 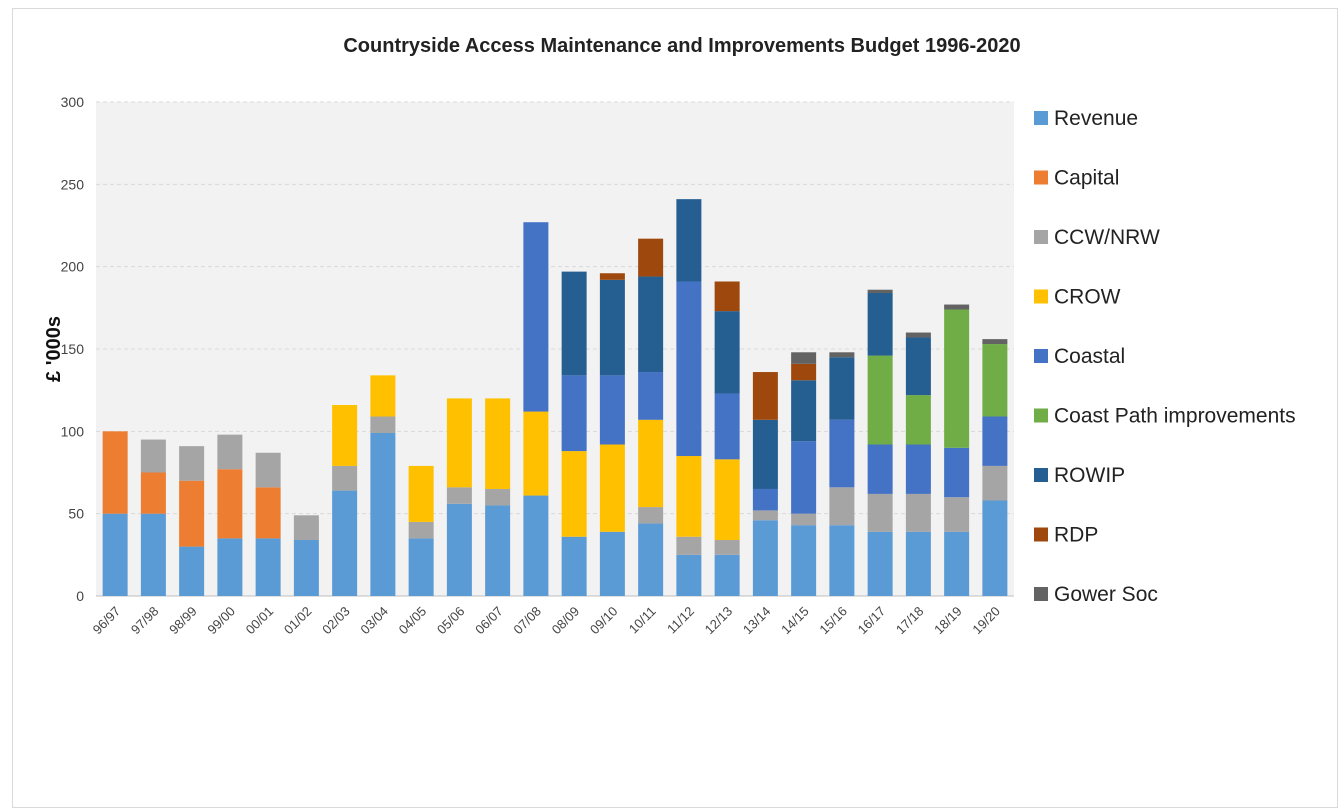 What do you see at coordinates (1041, 475) in the screenshot?
I see `legend-swatch-rowip` at bounding box center [1041, 475].